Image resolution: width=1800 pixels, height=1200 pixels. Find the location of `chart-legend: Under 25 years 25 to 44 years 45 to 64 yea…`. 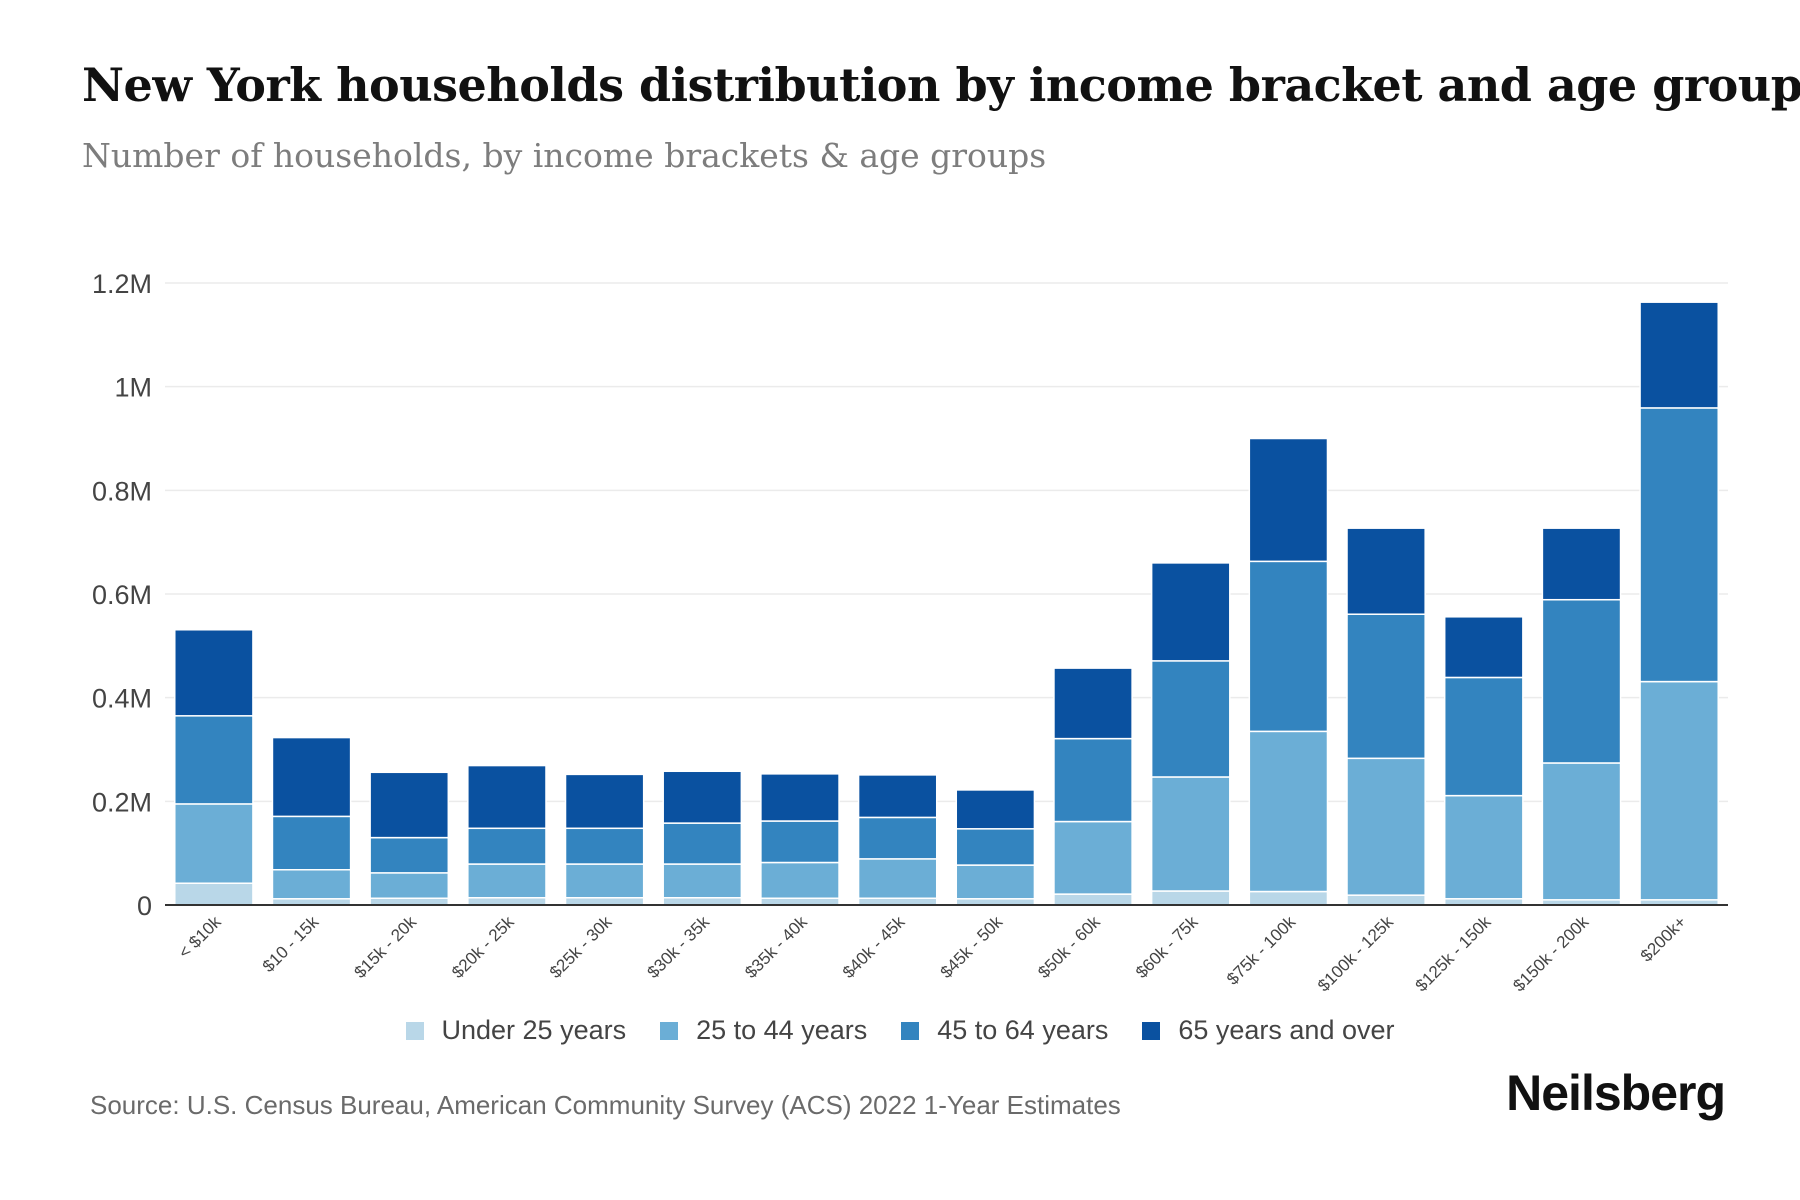

chart-legend: Under 25 years 25 to 44 years 45 to 64 yea… is located at coordinates (900, 1030).